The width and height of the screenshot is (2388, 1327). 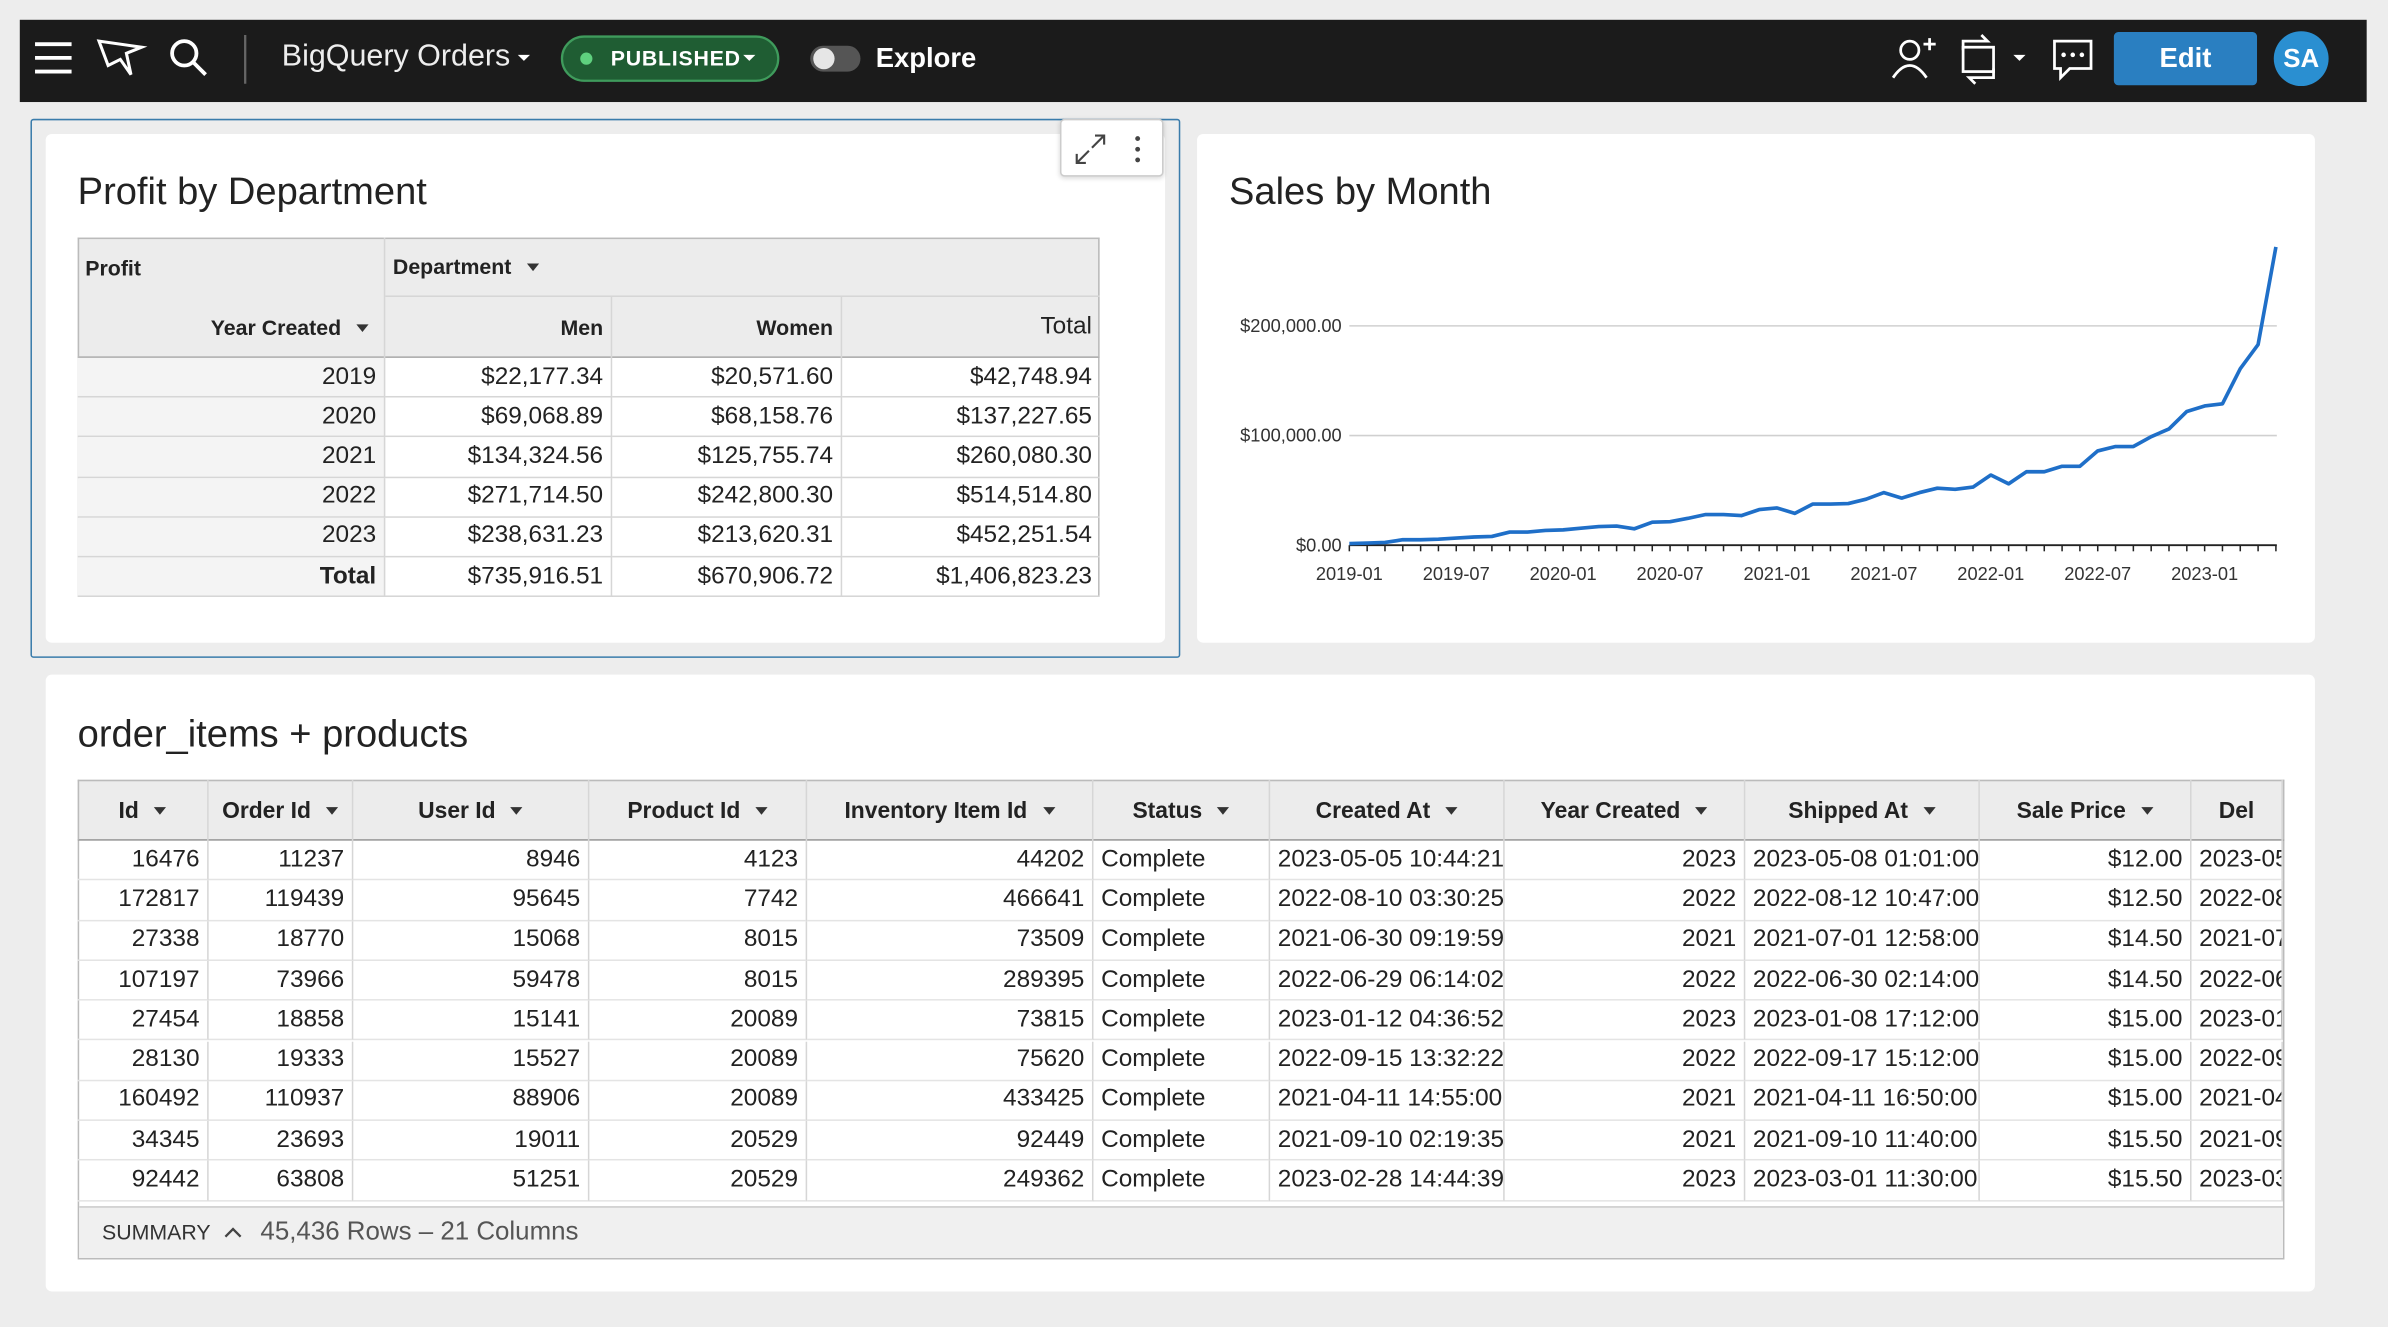 I want to click on workbook-title: BigQuery Orders, so click(x=396, y=56).